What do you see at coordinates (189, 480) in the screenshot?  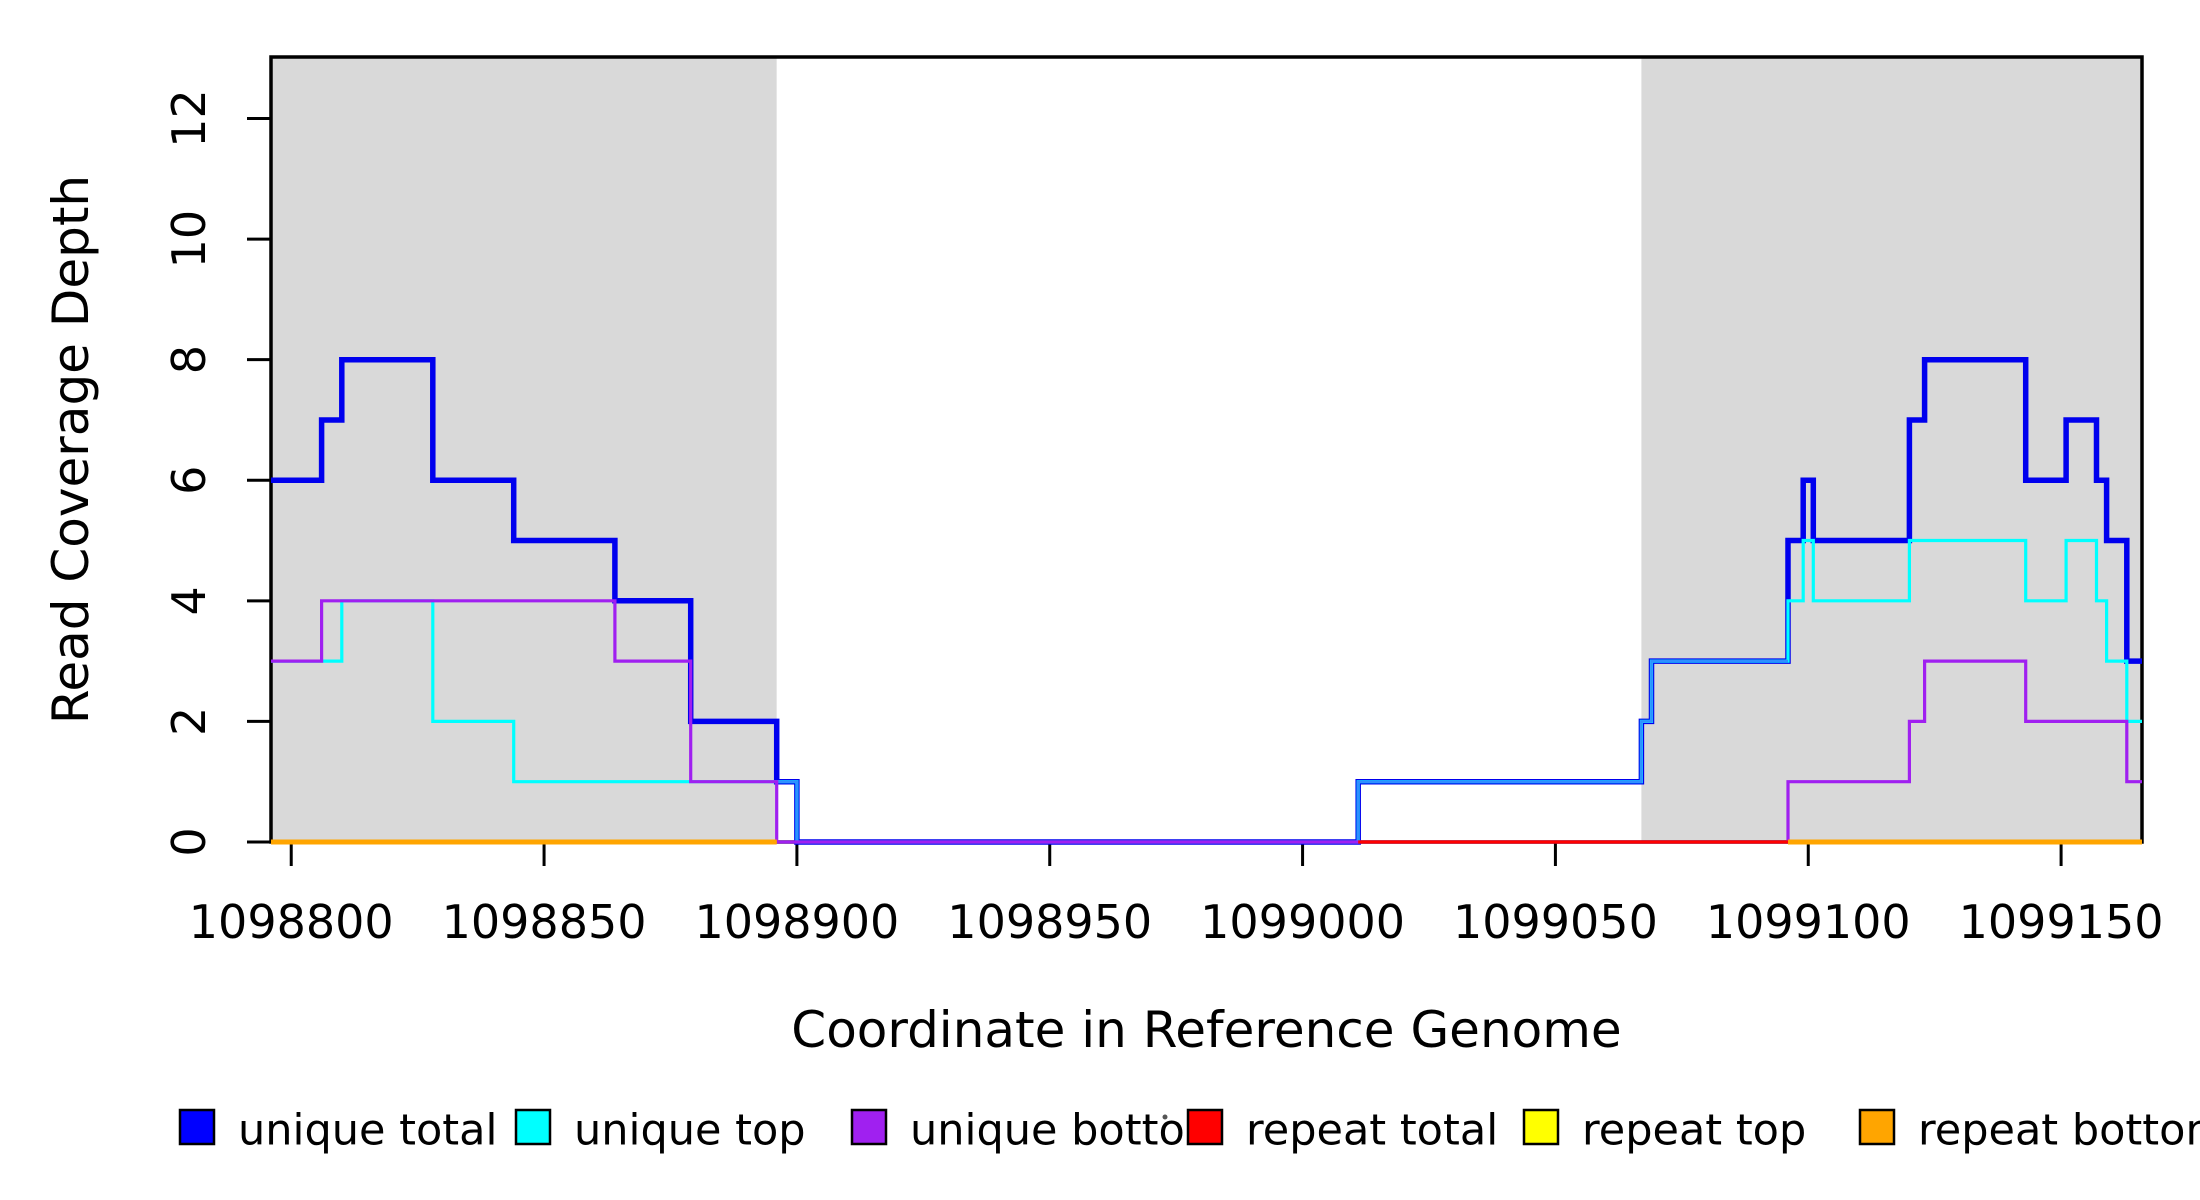 I see `y-tick-label: 6` at bounding box center [189, 480].